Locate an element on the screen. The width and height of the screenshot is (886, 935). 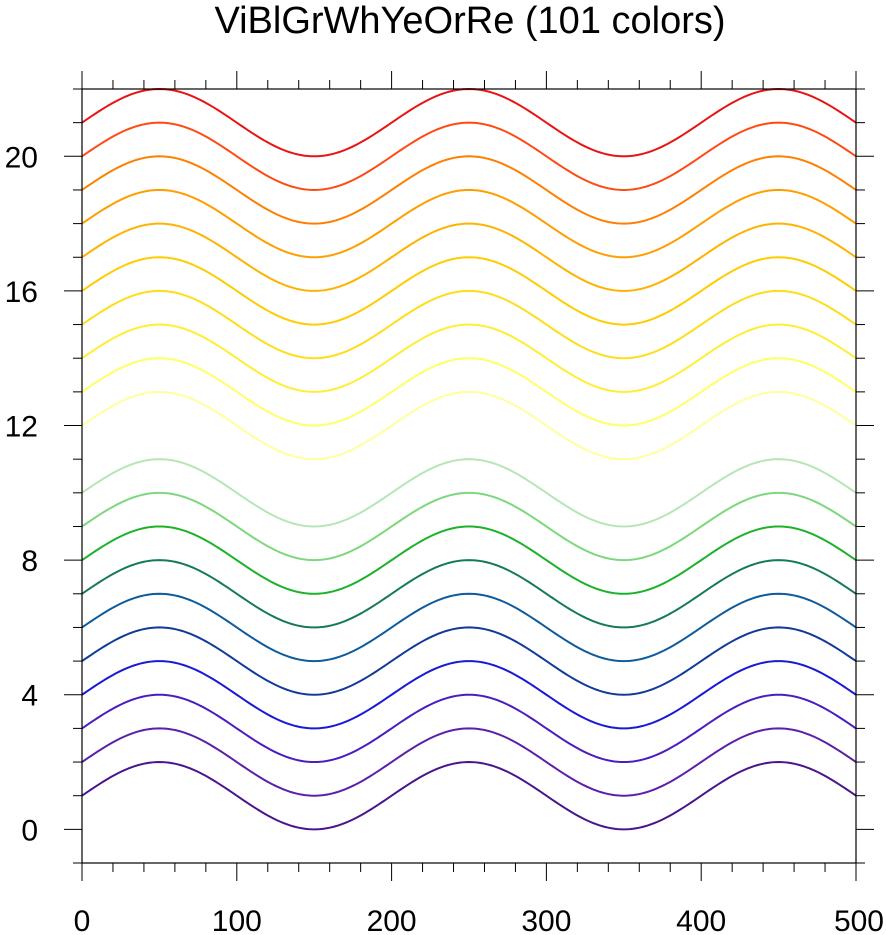
x-tick-label: 300 is located at coordinates (546, 920).